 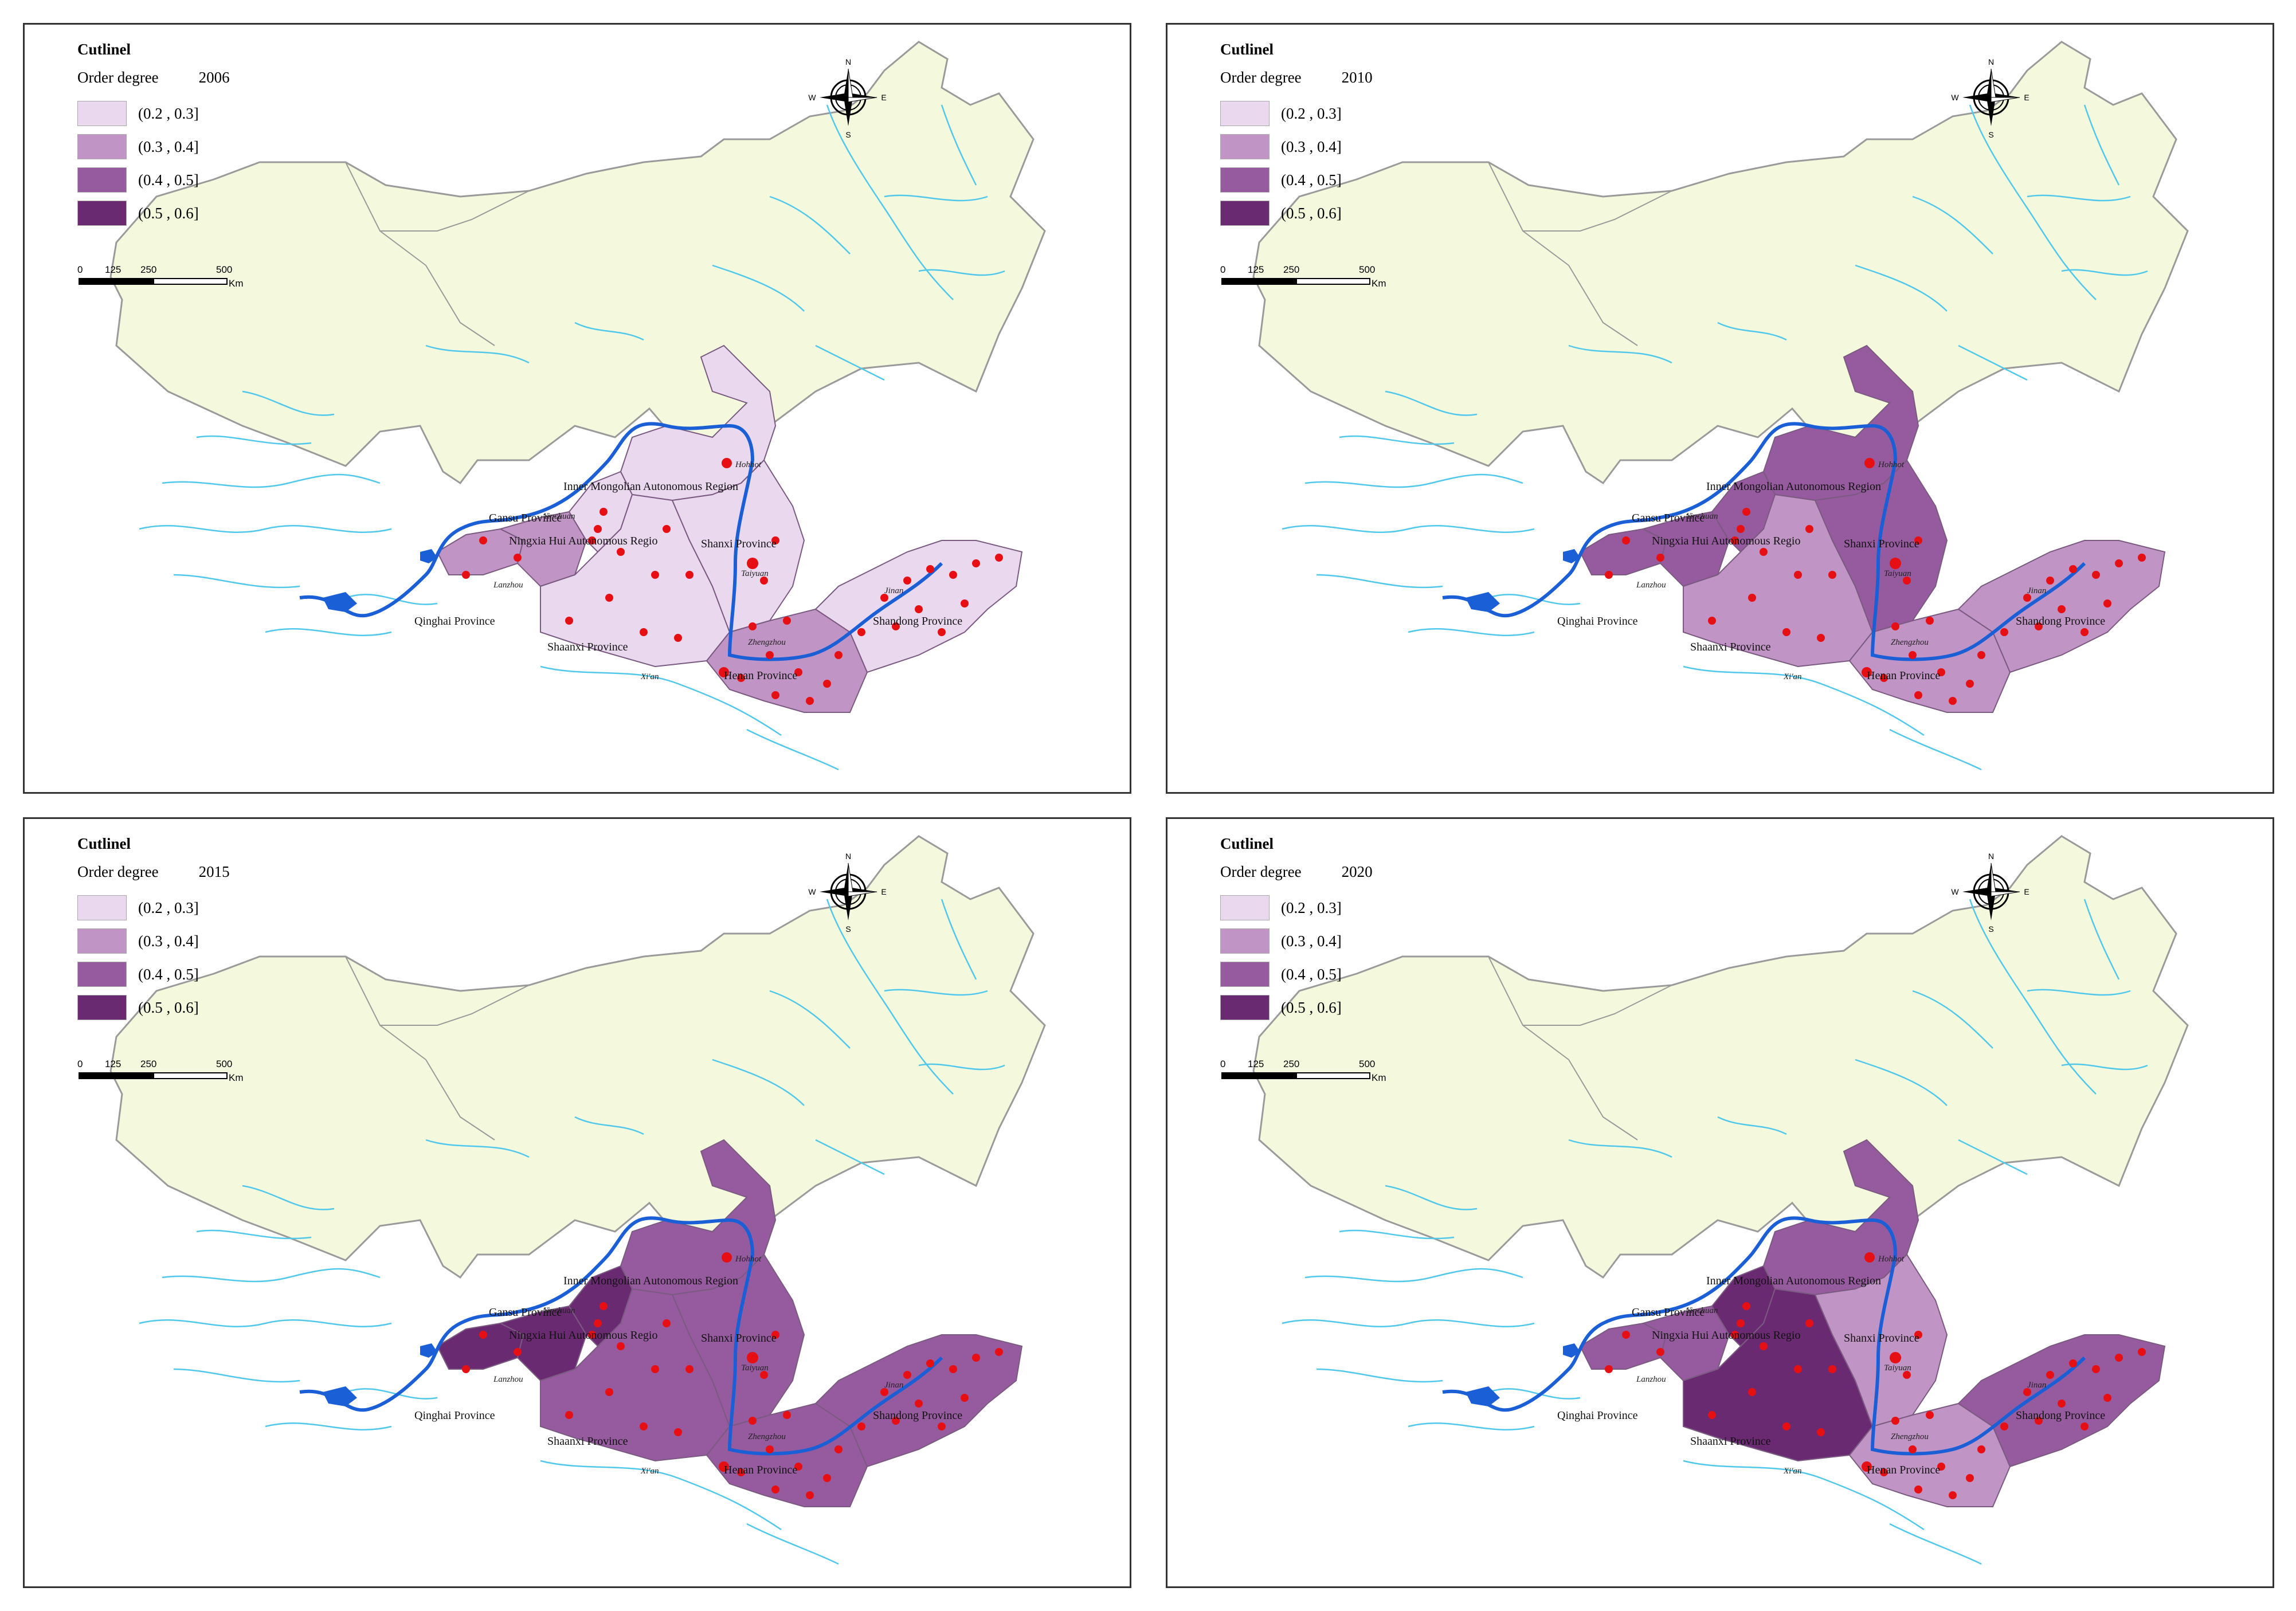 I want to click on yellow-river, so click(x=621, y=1336).